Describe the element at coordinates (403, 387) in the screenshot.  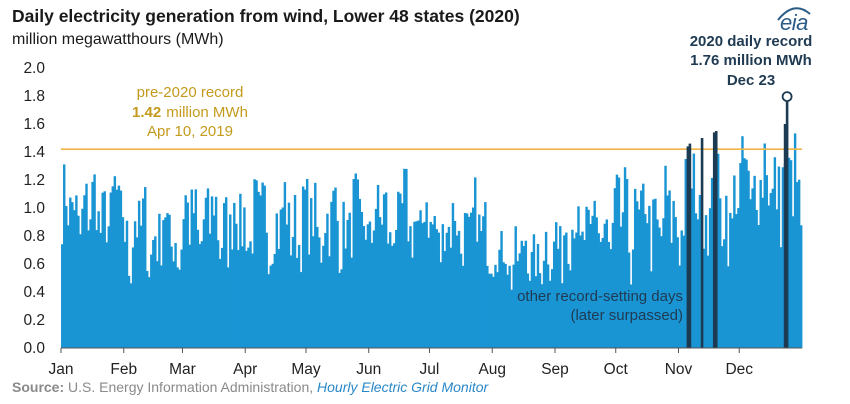
I see `source-link: Hourly Electric Grid Monitor` at that location.